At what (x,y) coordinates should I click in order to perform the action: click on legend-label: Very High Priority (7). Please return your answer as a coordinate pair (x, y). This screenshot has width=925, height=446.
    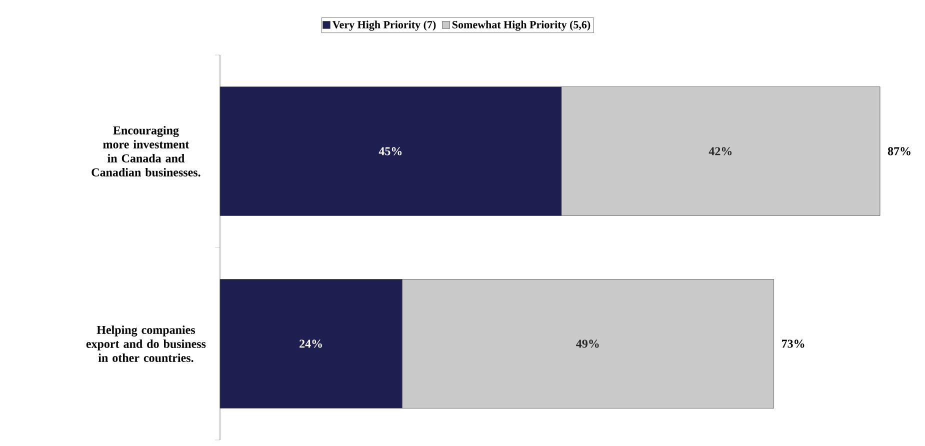
    Looking at the image, I should click on (384, 25).